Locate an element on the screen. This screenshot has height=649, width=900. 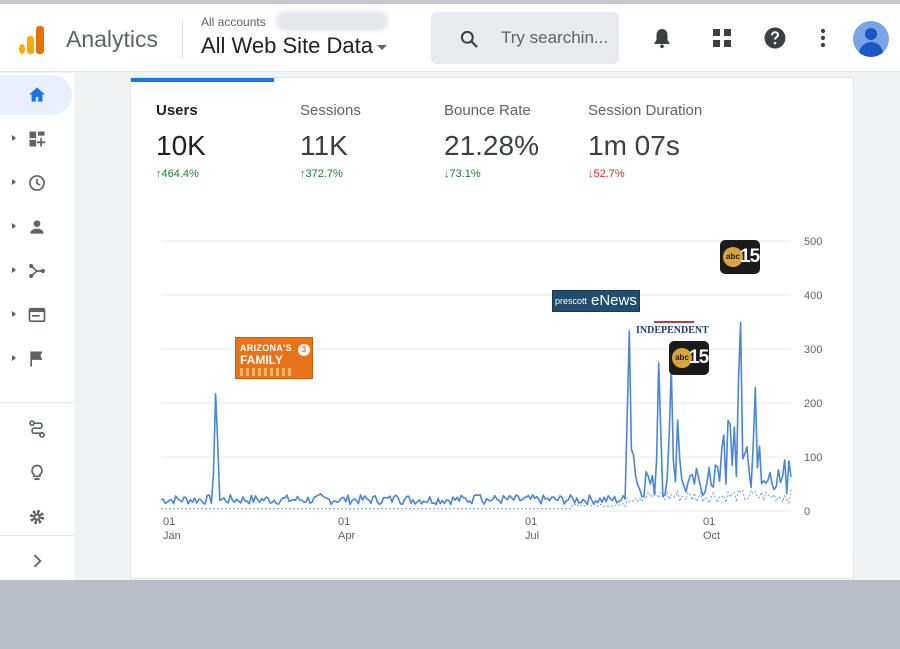
home-icon is located at coordinates (37, 94).